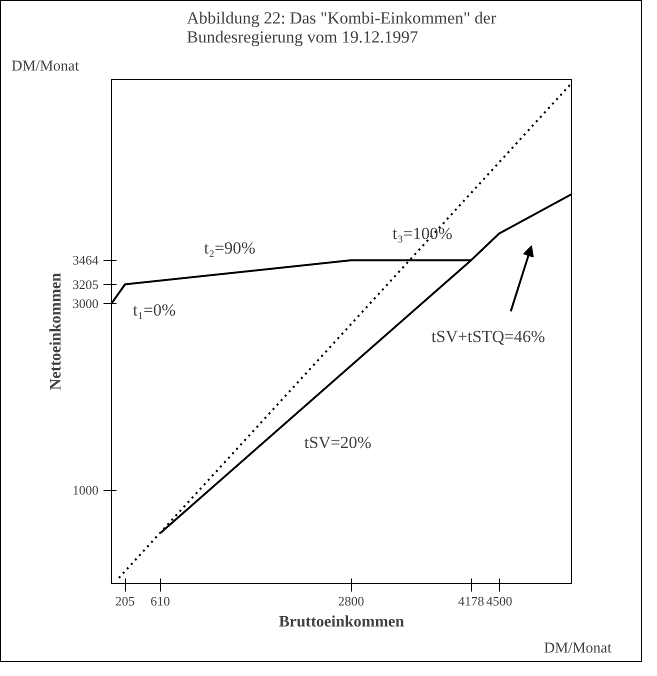  Describe the element at coordinates (85, 284) in the screenshot. I see `y-tick-label: 3205` at that location.